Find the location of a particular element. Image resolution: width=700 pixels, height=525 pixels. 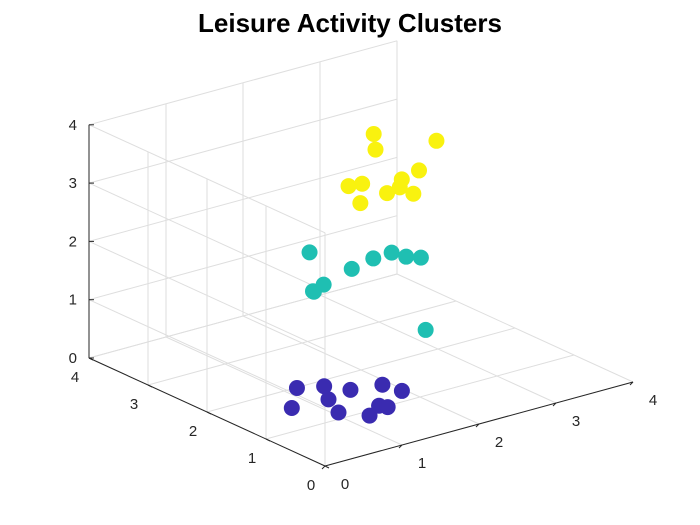

x-tick-label: 2 is located at coordinates (499, 442).